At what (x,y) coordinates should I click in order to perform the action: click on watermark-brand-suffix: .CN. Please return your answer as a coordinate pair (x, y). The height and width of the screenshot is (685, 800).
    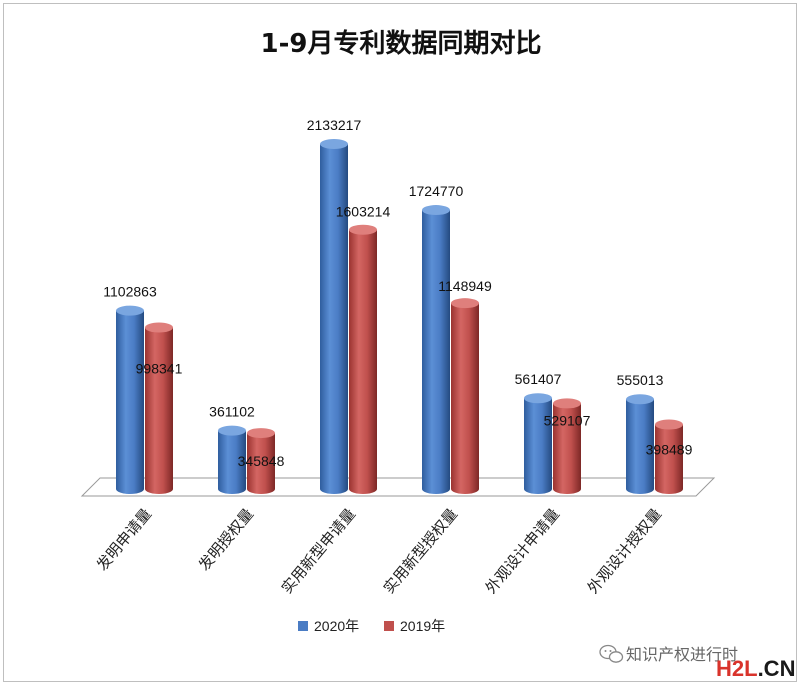
    Looking at the image, I should click on (777, 668).